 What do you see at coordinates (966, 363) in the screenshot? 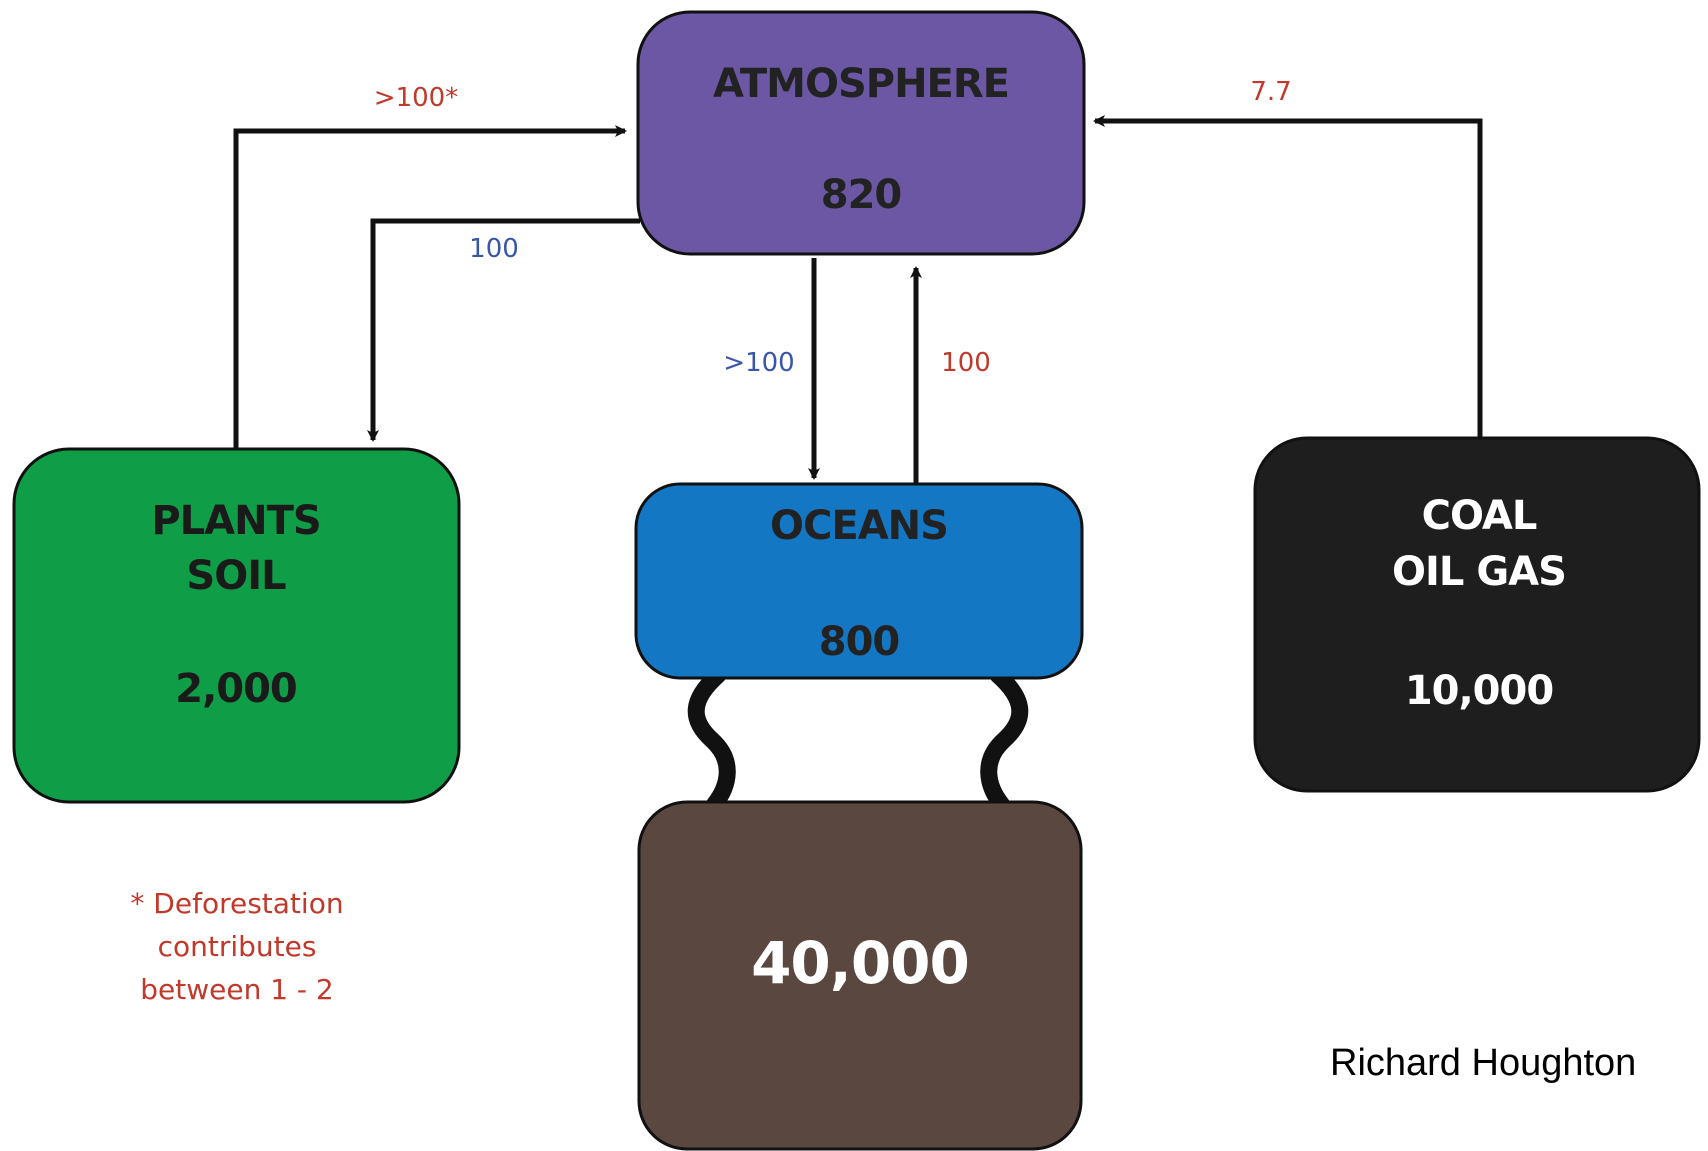
I see `flow-label-oceans-to-atmosphere: 100` at bounding box center [966, 363].